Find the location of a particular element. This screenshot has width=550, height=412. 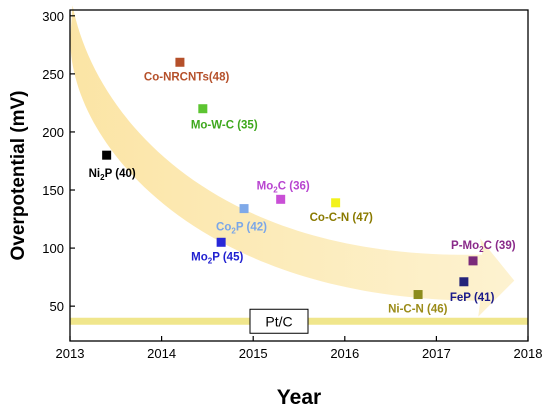

data-point-mo2c is located at coordinates (281, 199).